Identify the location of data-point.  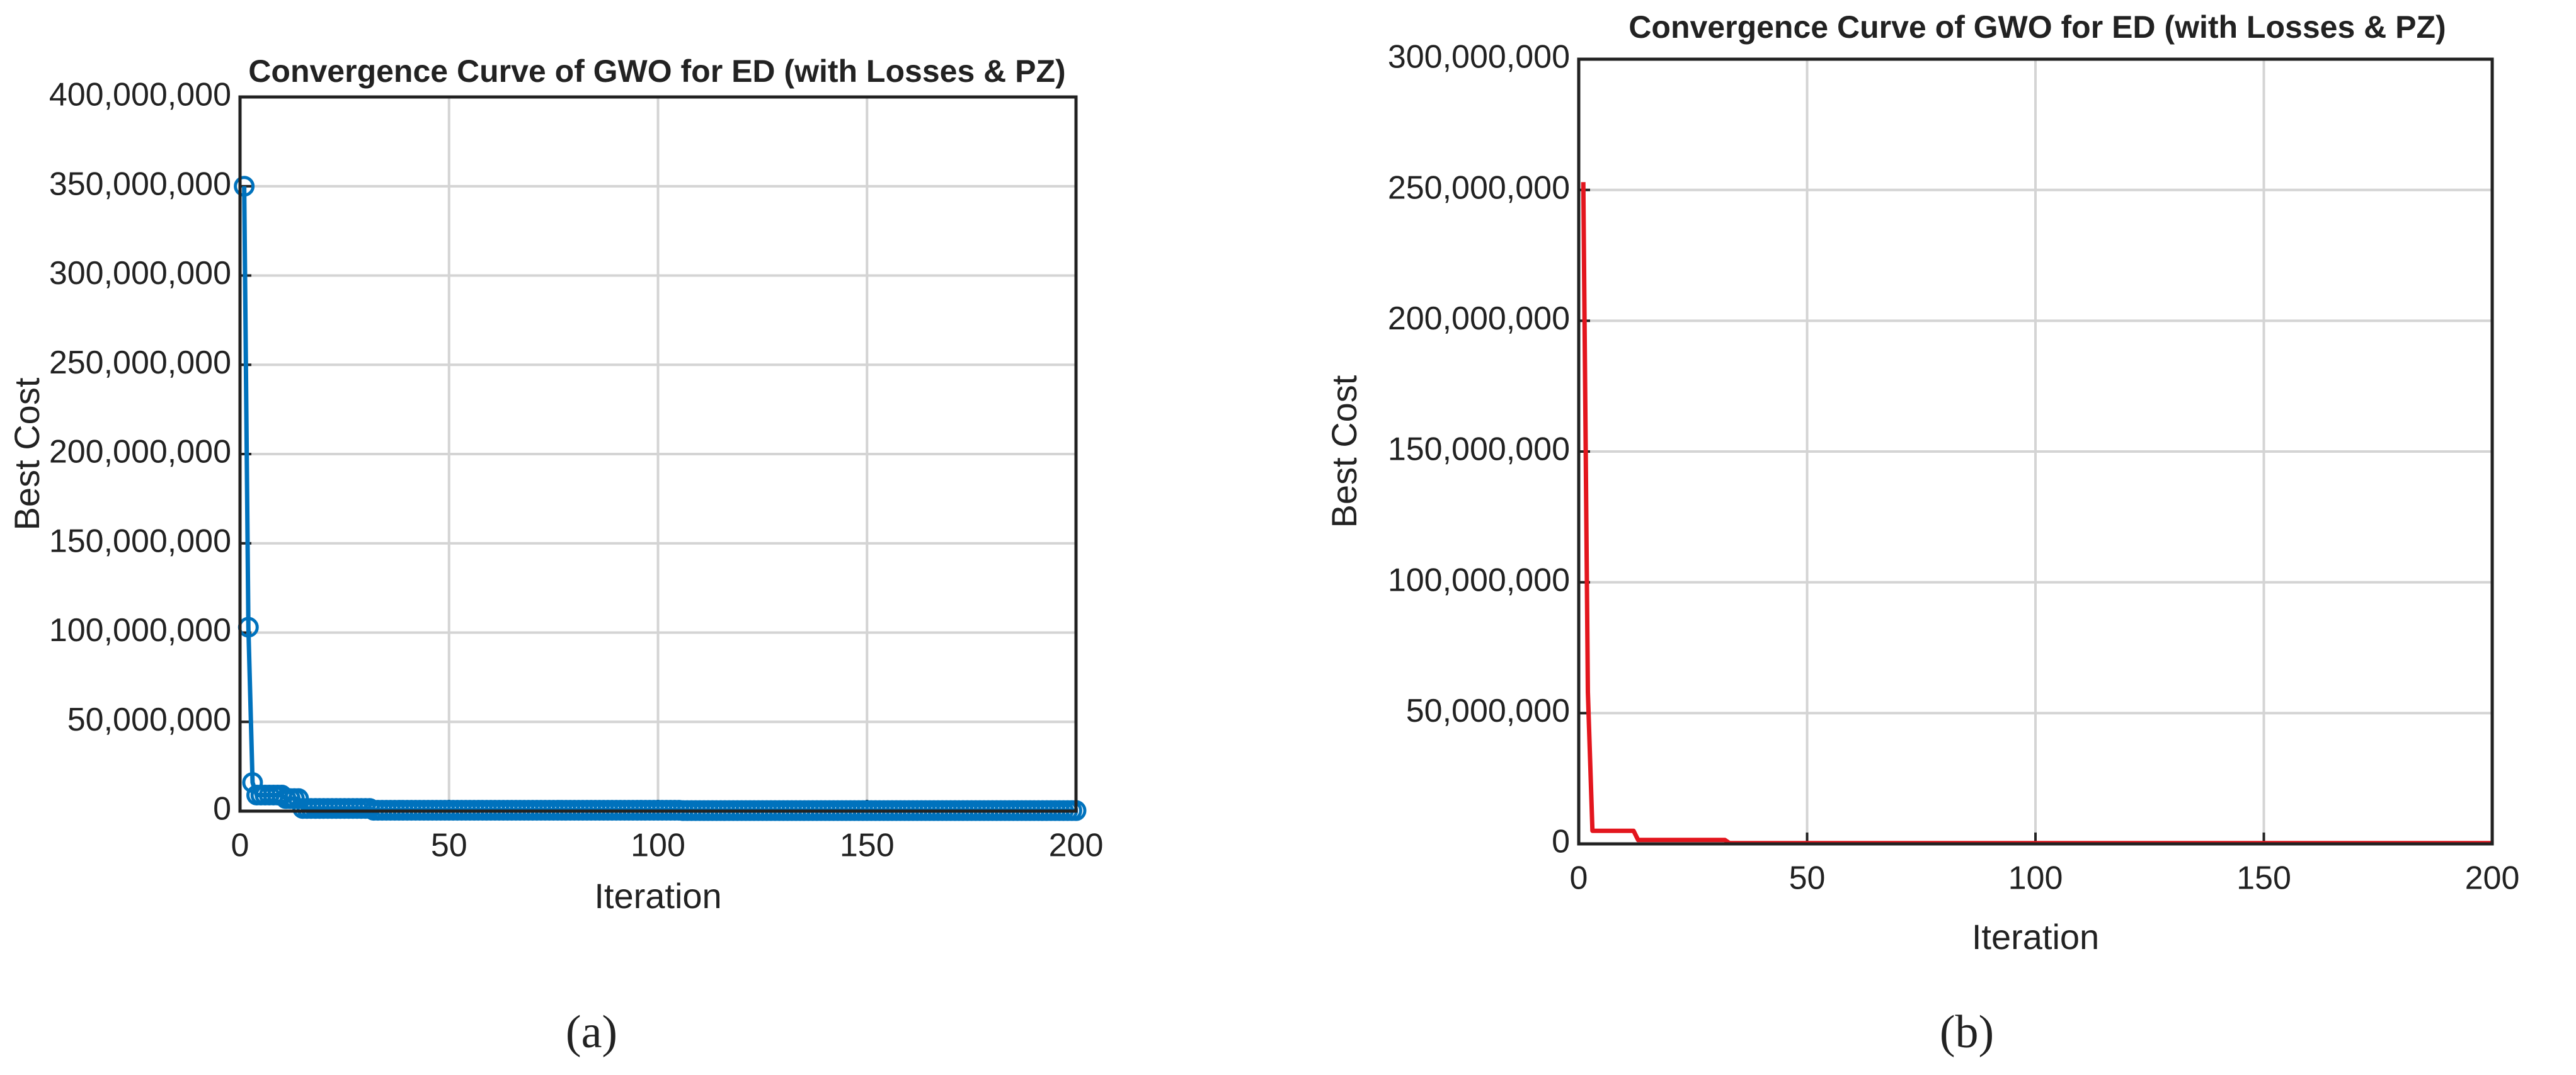
(245, 186).